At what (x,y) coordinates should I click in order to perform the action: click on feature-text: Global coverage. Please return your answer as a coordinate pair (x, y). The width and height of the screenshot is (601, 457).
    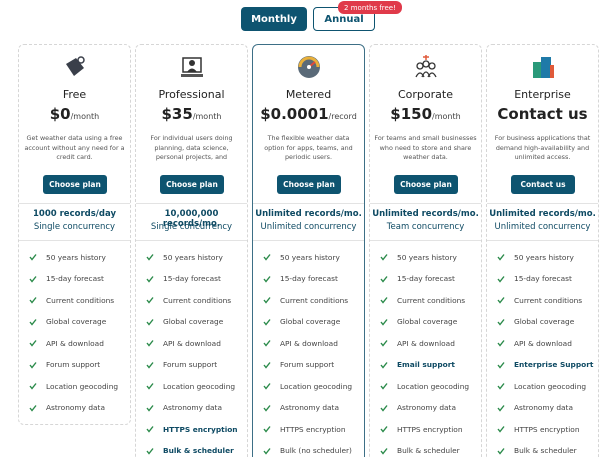
    Looking at the image, I should click on (310, 321).